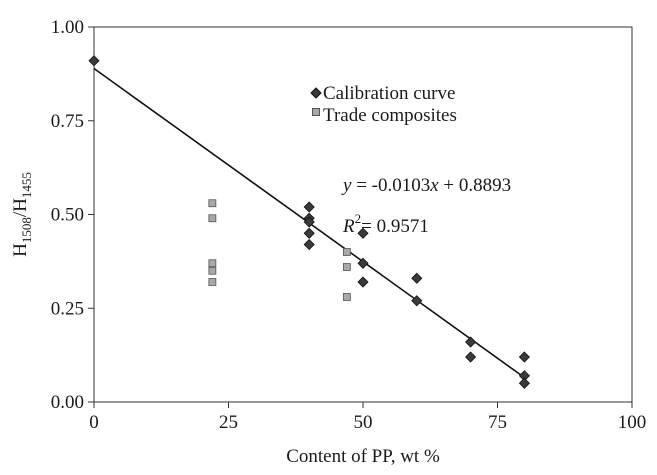 The width and height of the screenshot is (657, 475). Describe the element at coordinates (390, 185) in the screenshot. I see `equation-slope: = -0.0103` at that location.